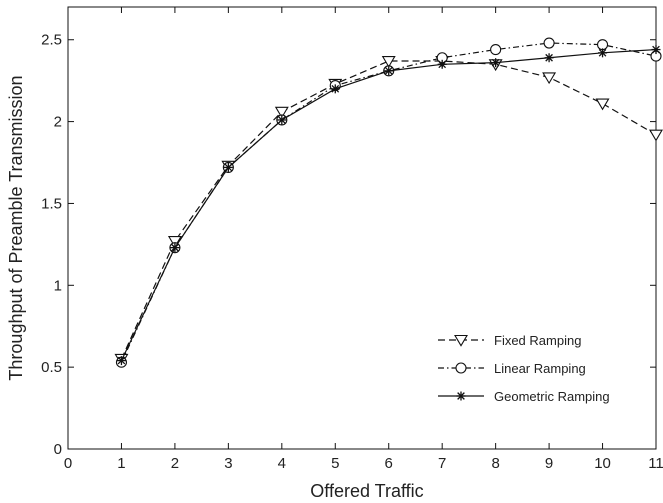  I want to click on legend-label: Linear Ramping, so click(540, 368).